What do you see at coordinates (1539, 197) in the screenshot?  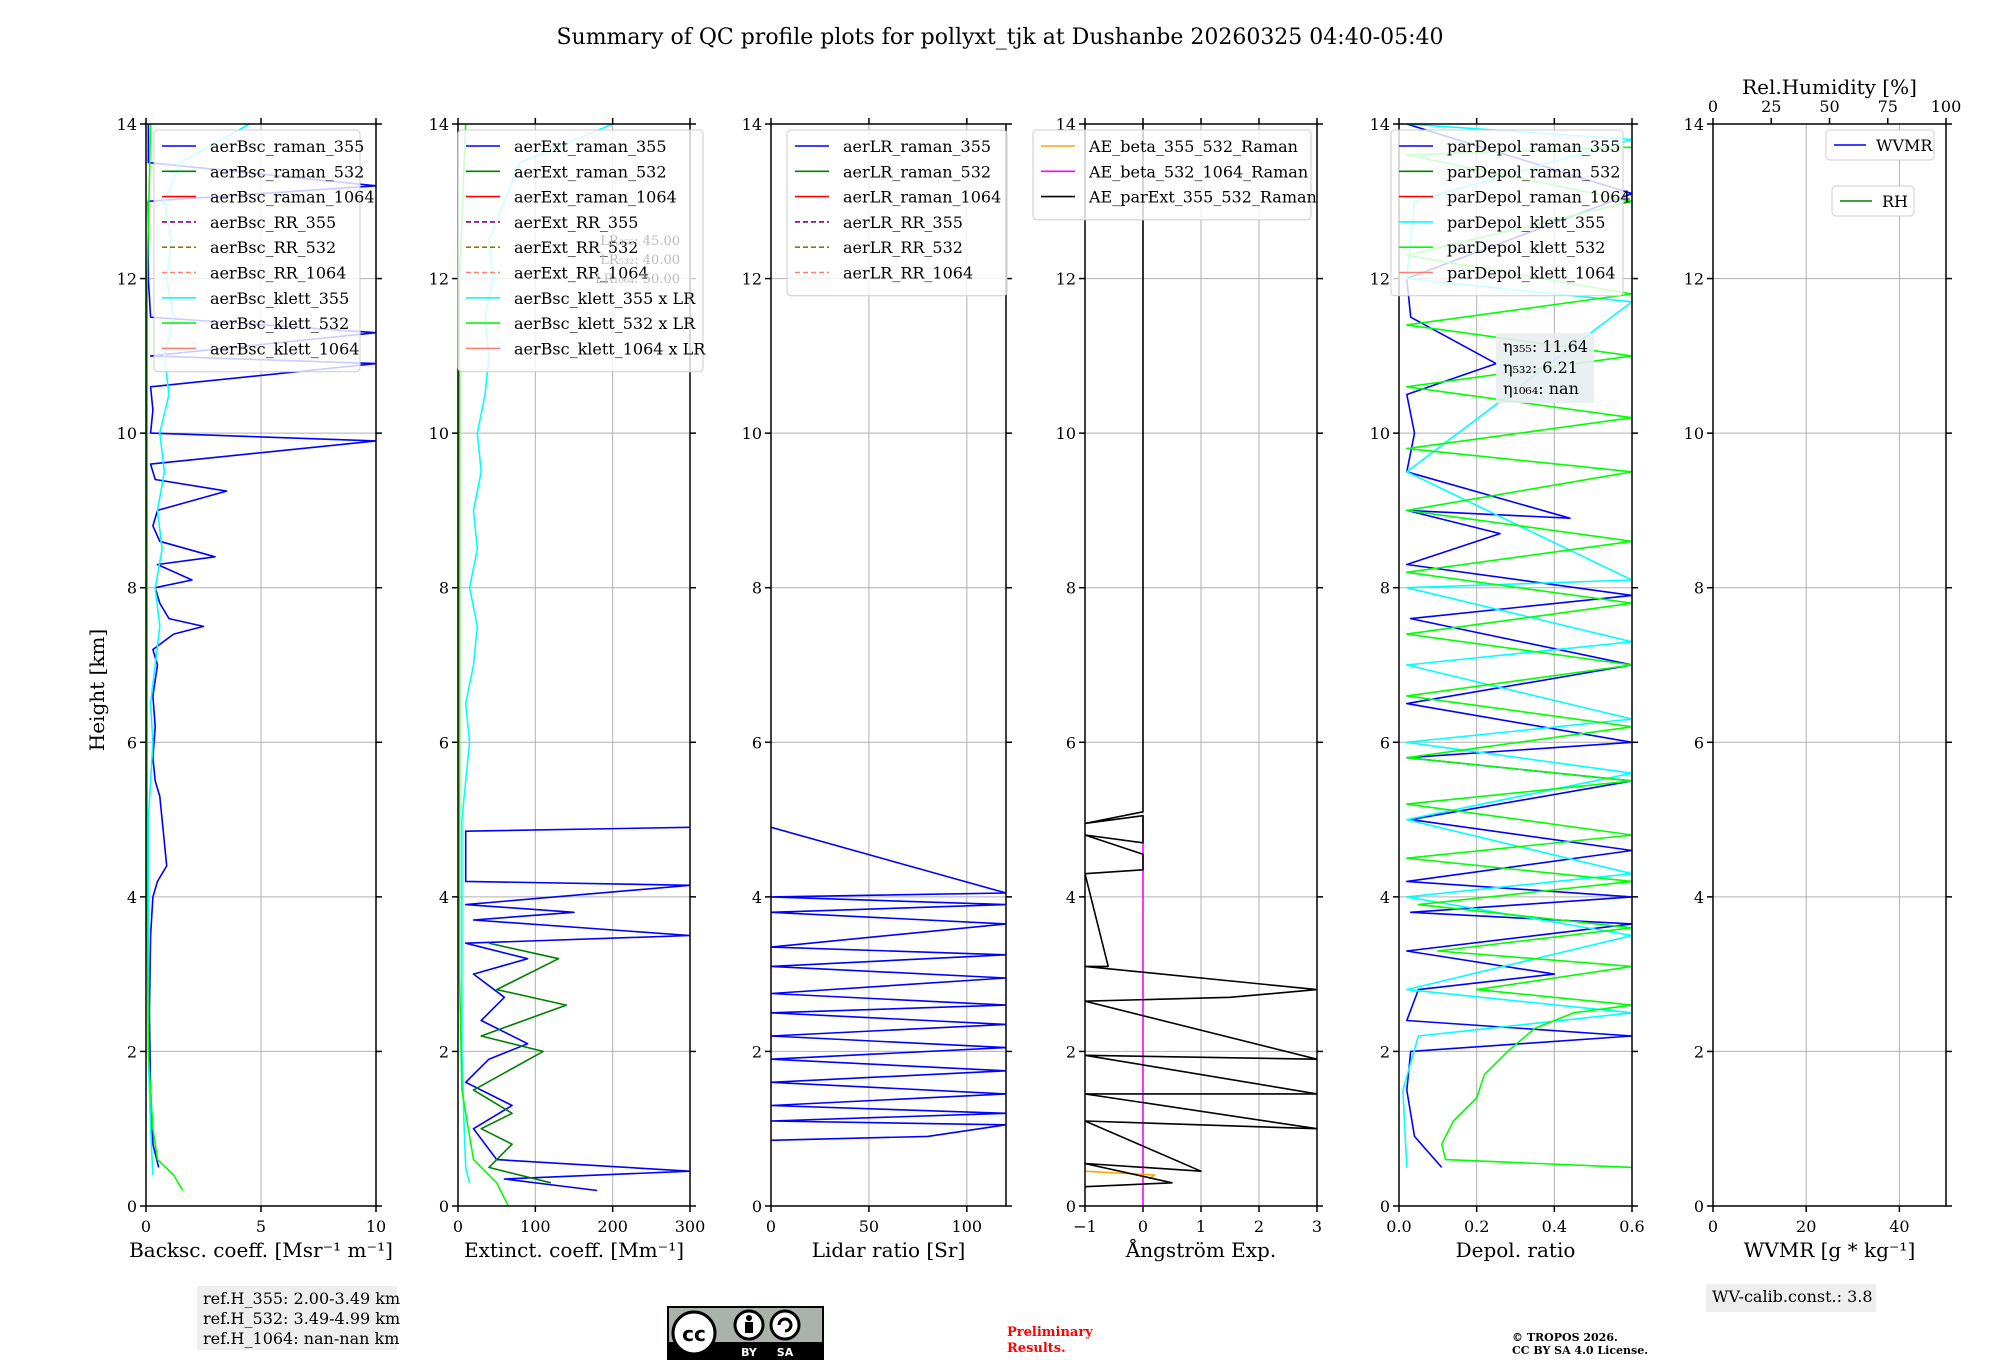 I see `legend-label: parDepol_raman_1064` at bounding box center [1539, 197].